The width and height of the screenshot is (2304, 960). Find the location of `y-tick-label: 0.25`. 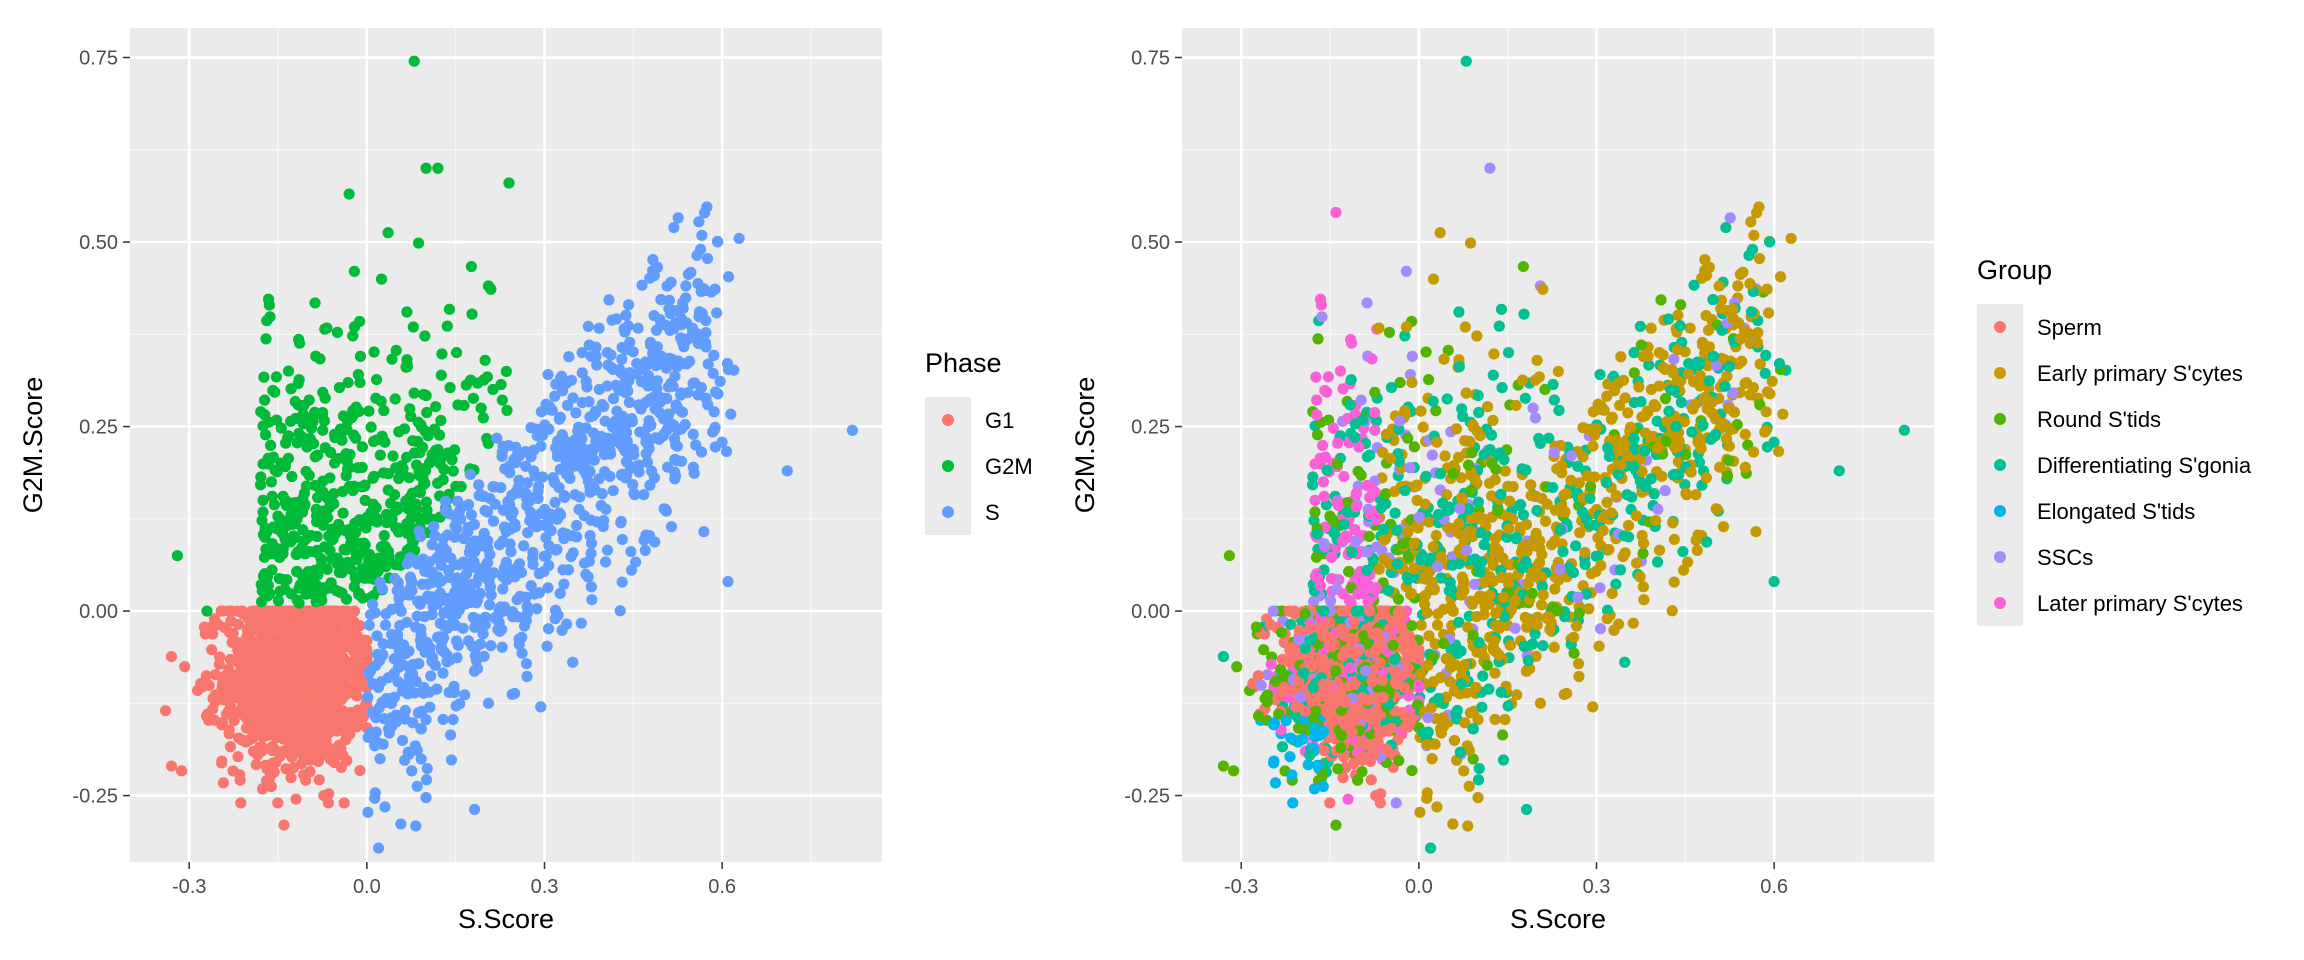

y-tick-label: 0.25 is located at coordinates (98, 428).